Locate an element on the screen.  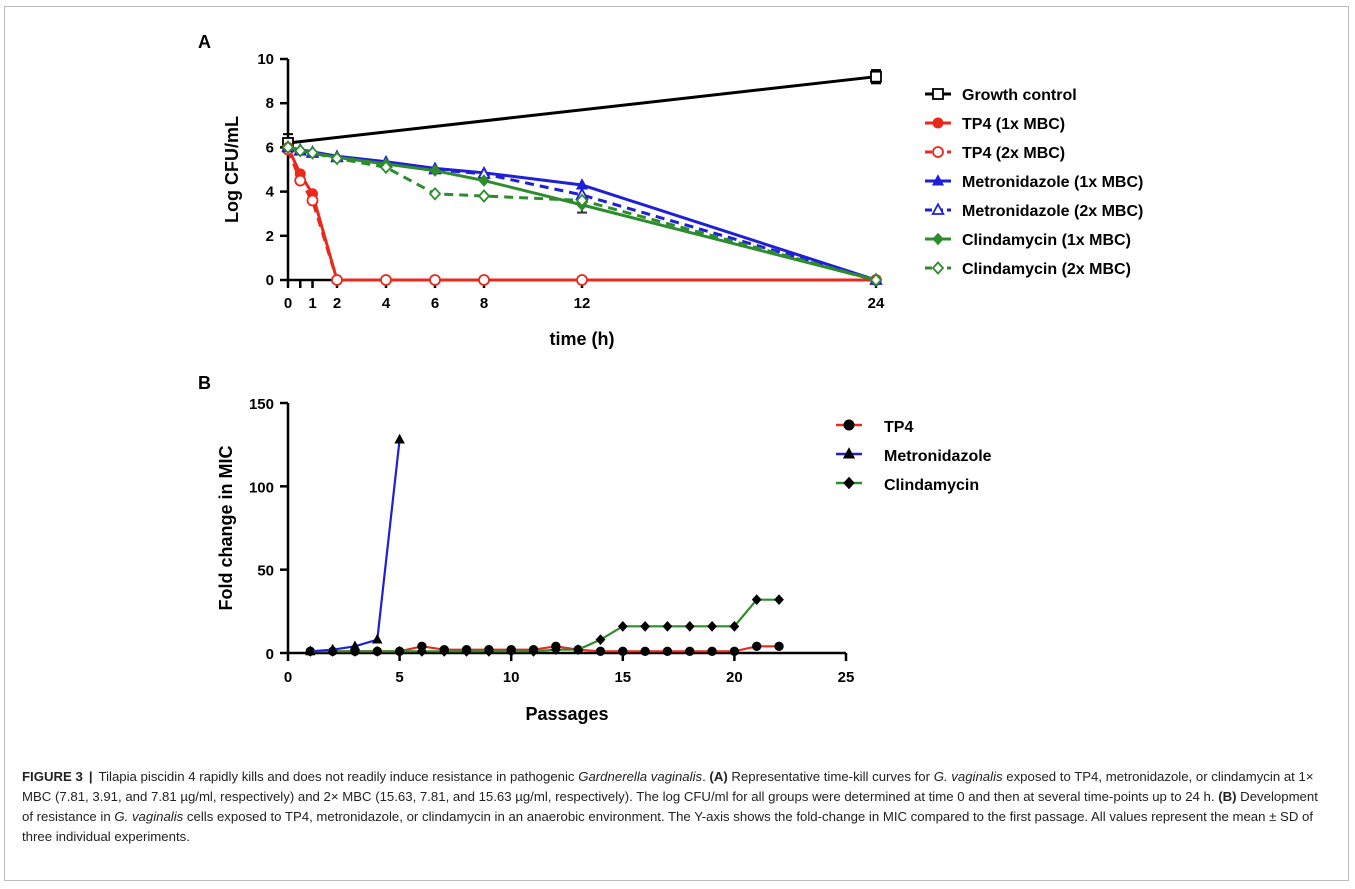
panel-b-series-line is located at coordinates (545, 625).